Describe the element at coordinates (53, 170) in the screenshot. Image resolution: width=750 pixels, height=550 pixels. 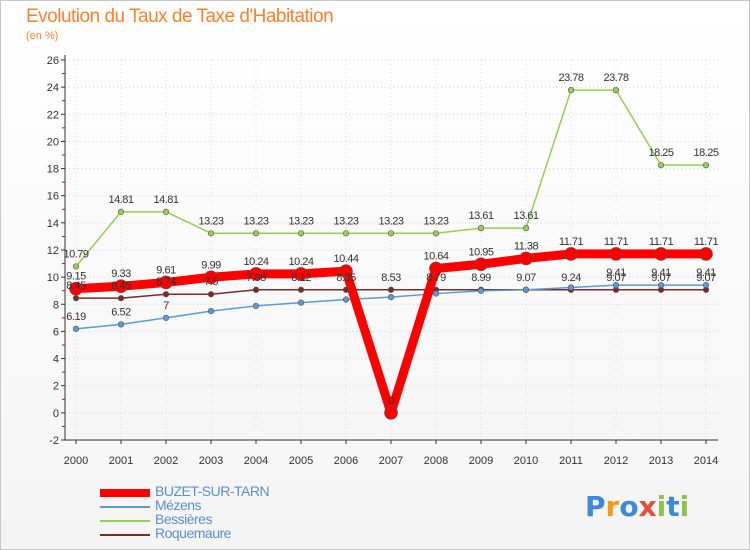
I see `y-tick-label: 18` at that location.